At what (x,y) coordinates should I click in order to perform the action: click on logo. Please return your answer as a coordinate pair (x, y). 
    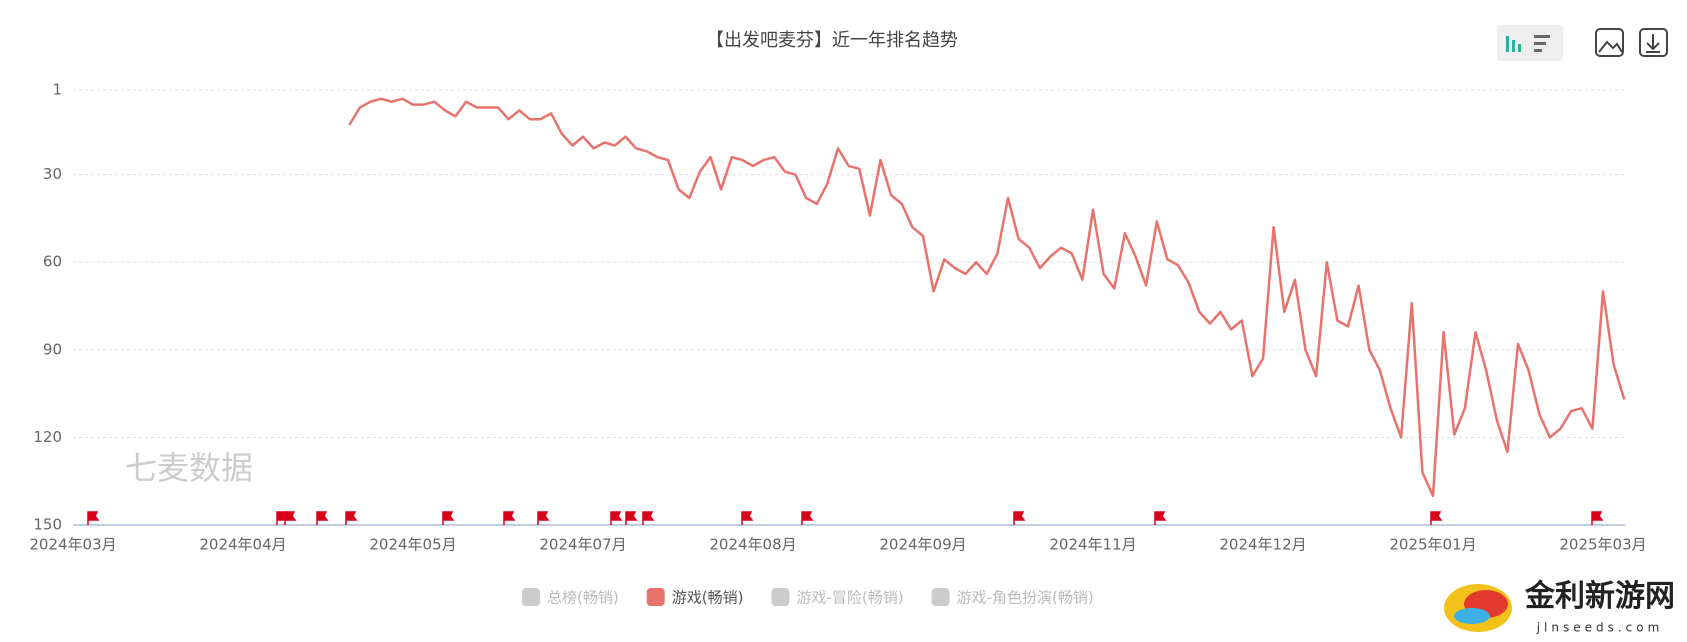
    Looking at the image, I should click on (1472, 616).